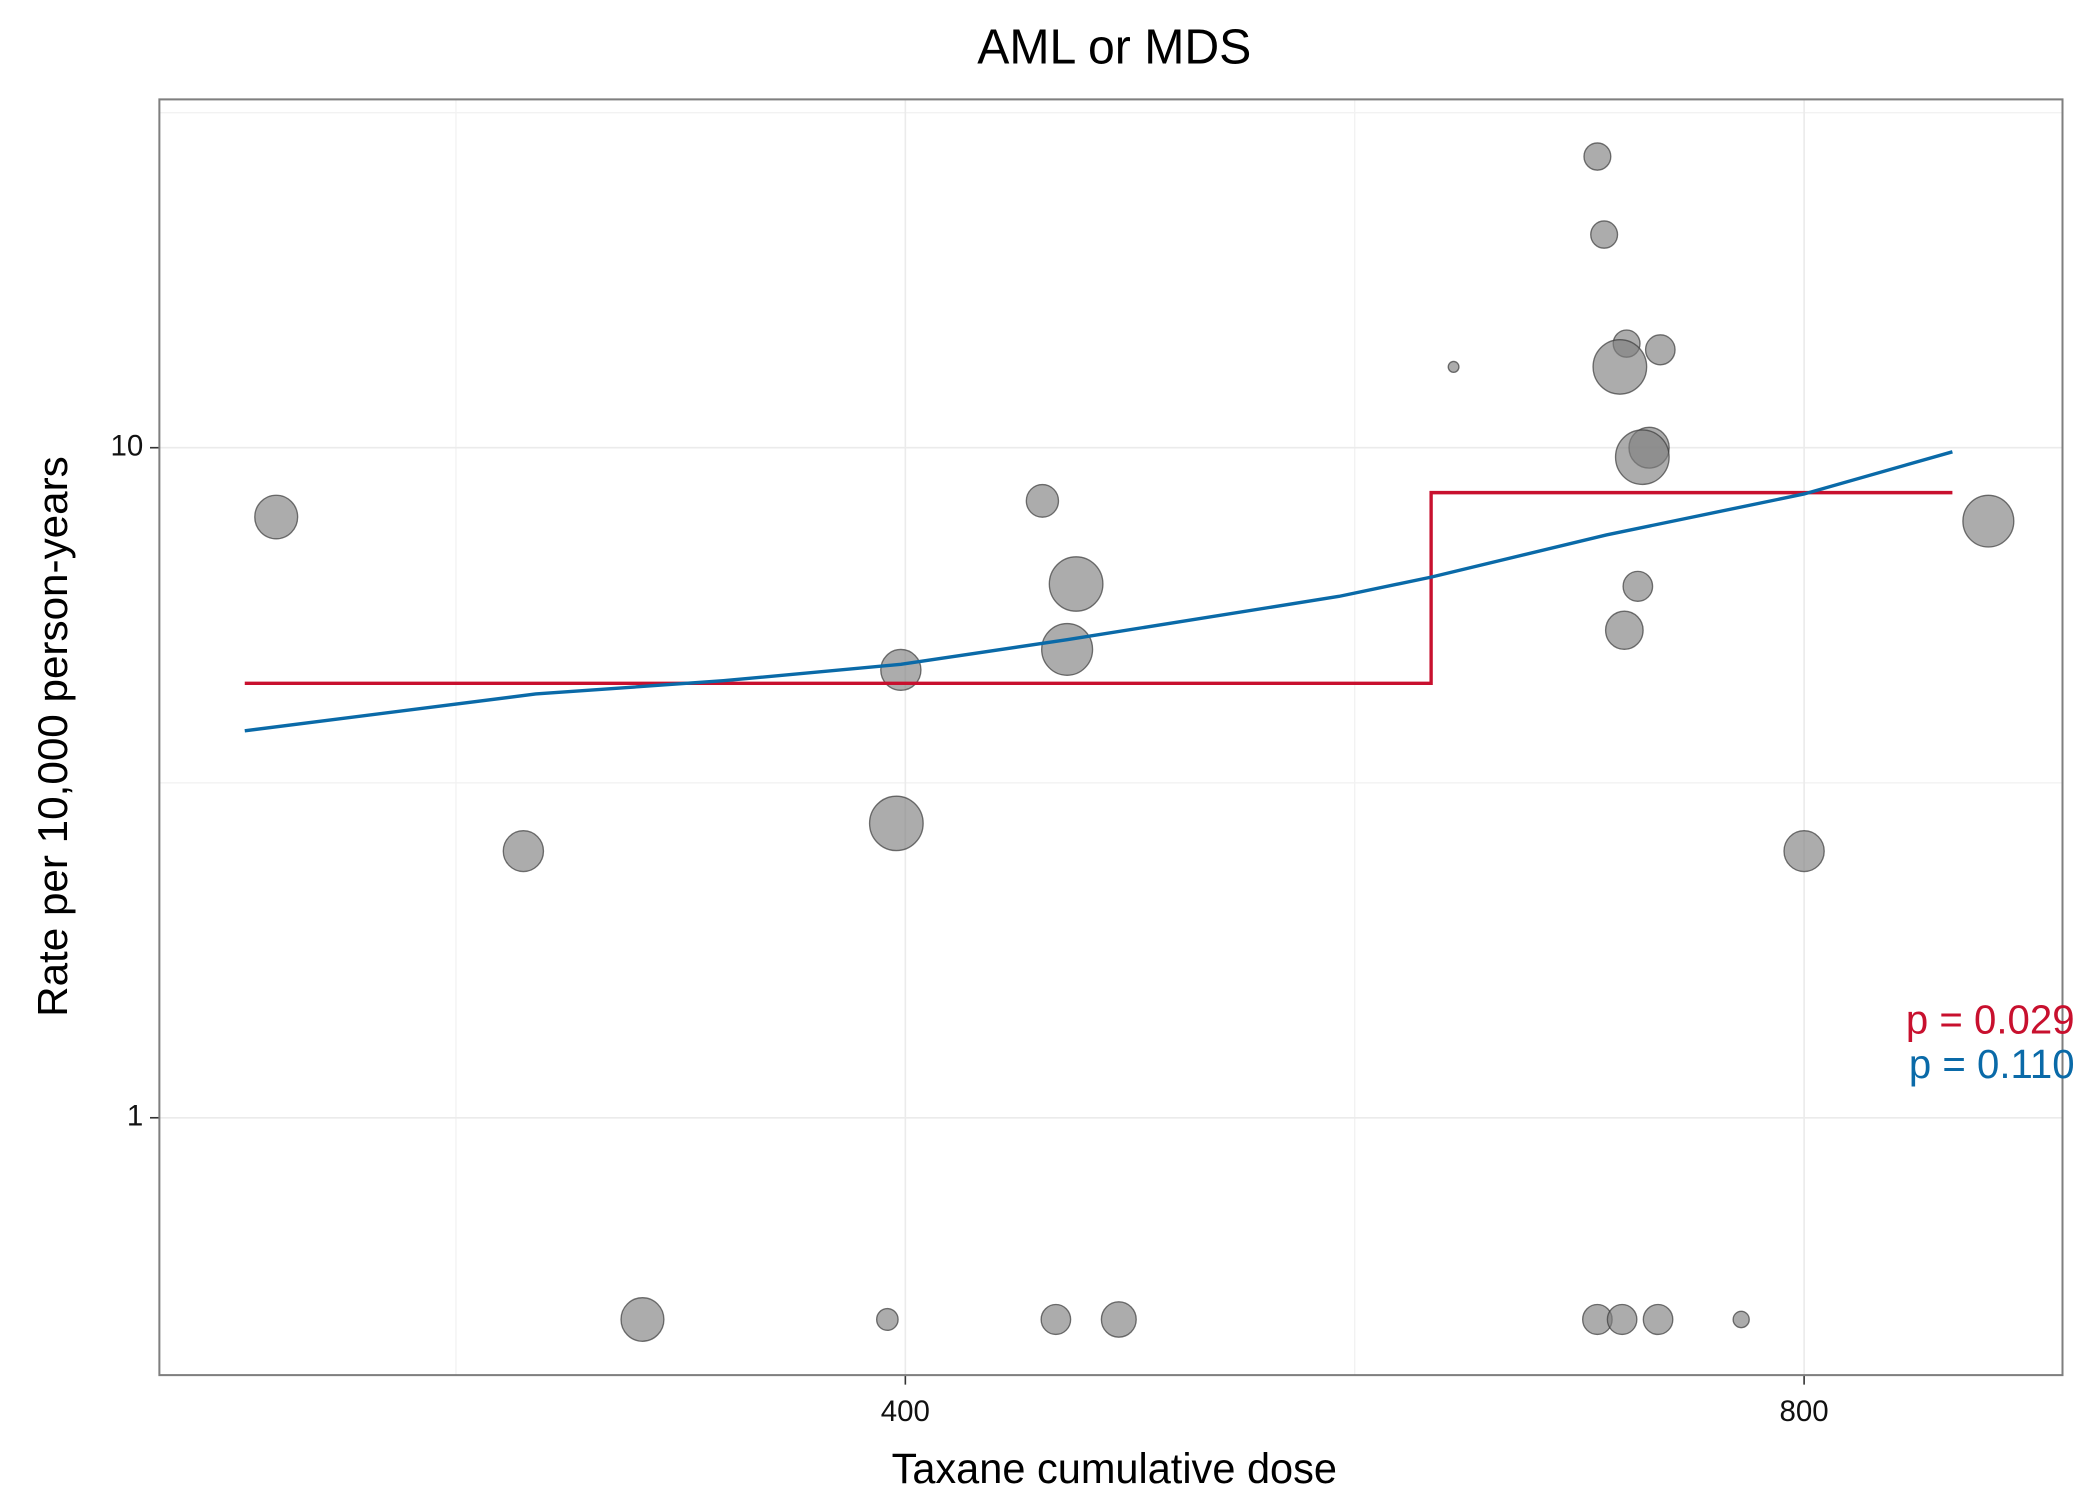 The image size is (2100, 1499). I want to click on y-axis-label: Rate per 10,000 person-years, so click(53, 736).